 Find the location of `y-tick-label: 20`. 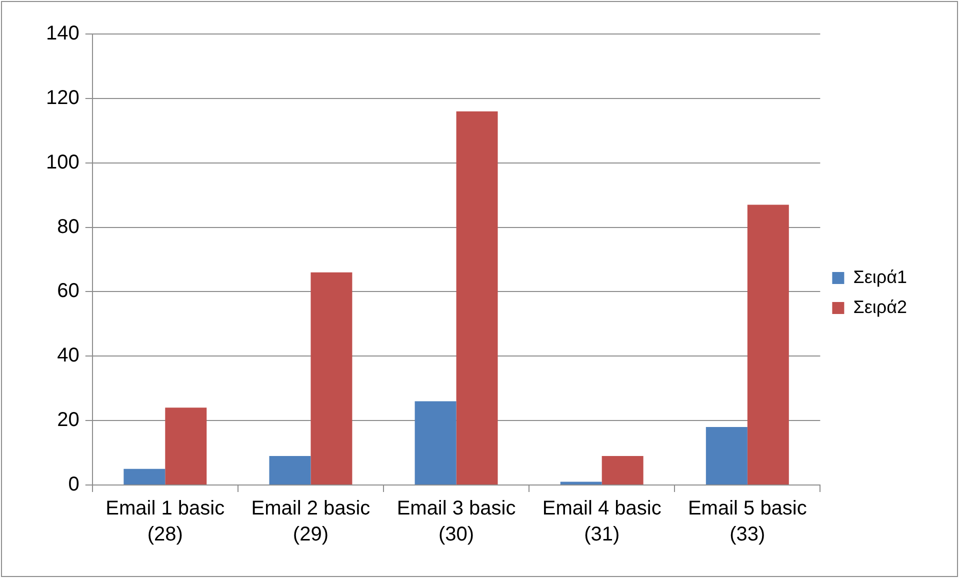

y-tick-label: 20 is located at coordinates (68, 420).